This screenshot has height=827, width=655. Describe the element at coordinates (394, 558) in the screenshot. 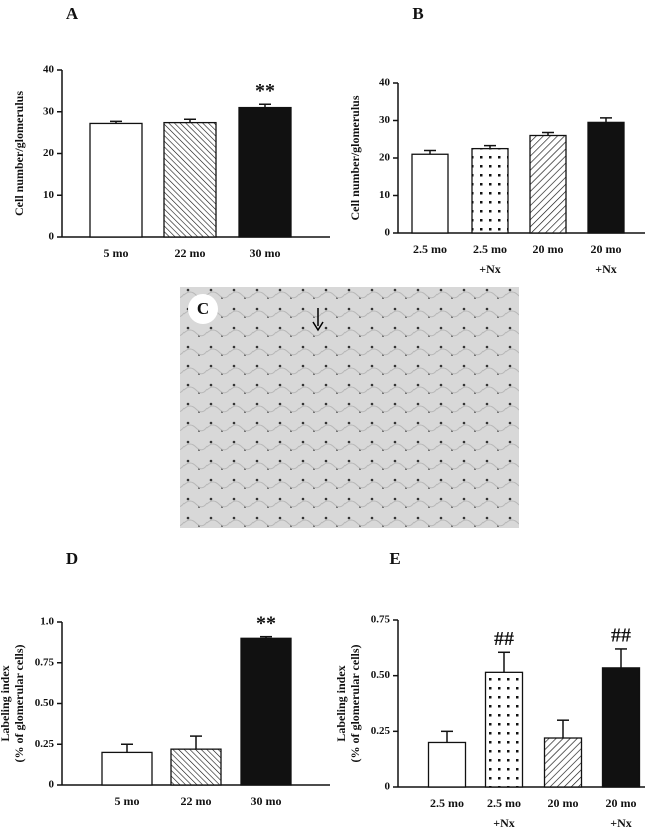

I see `panel-letter: E` at that location.